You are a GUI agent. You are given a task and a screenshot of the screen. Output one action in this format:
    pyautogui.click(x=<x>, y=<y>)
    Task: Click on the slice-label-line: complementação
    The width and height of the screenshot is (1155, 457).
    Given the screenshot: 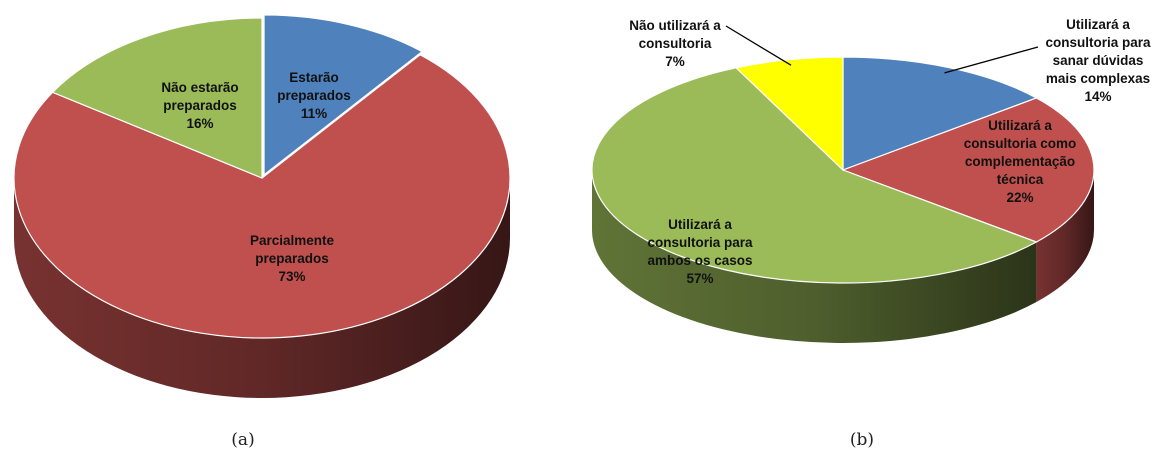 What is the action you would take?
    pyautogui.click(x=1020, y=161)
    